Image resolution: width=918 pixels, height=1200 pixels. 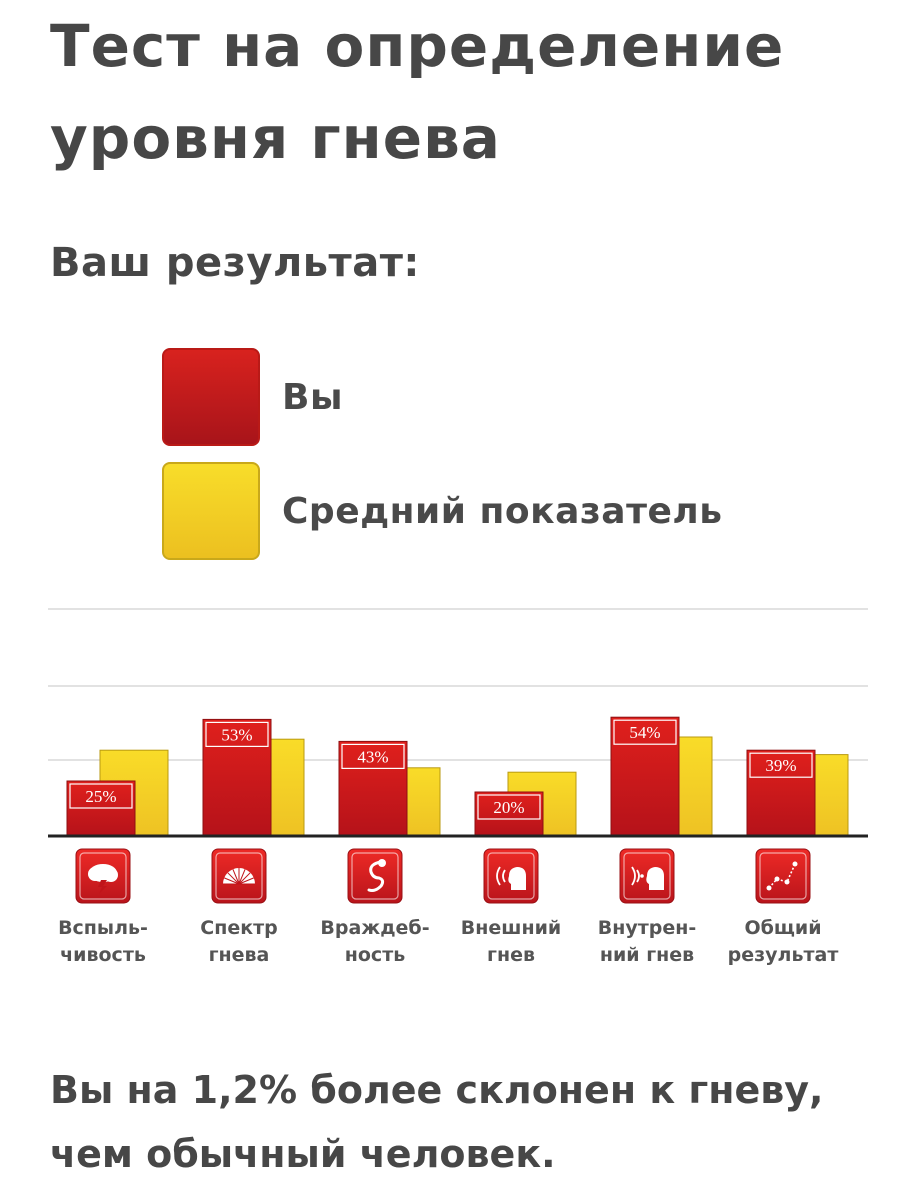 What do you see at coordinates (239, 876) in the screenshot?
I see `anger-spectrum-icon` at bounding box center [239, 876].